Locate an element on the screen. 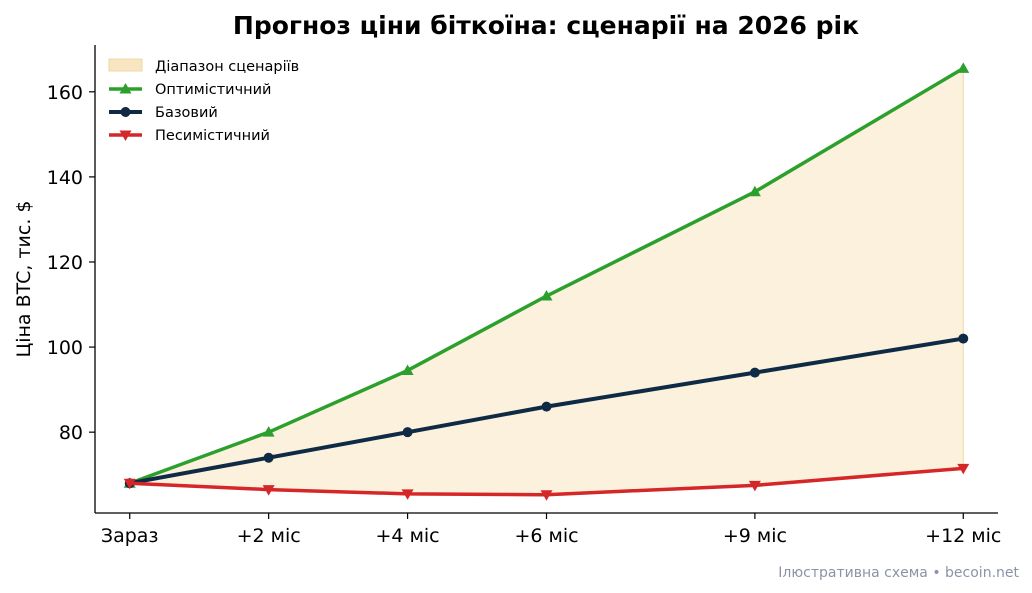 This screenshot has height=593, width=1032. series-2-line is located at coordinates (546, 481).